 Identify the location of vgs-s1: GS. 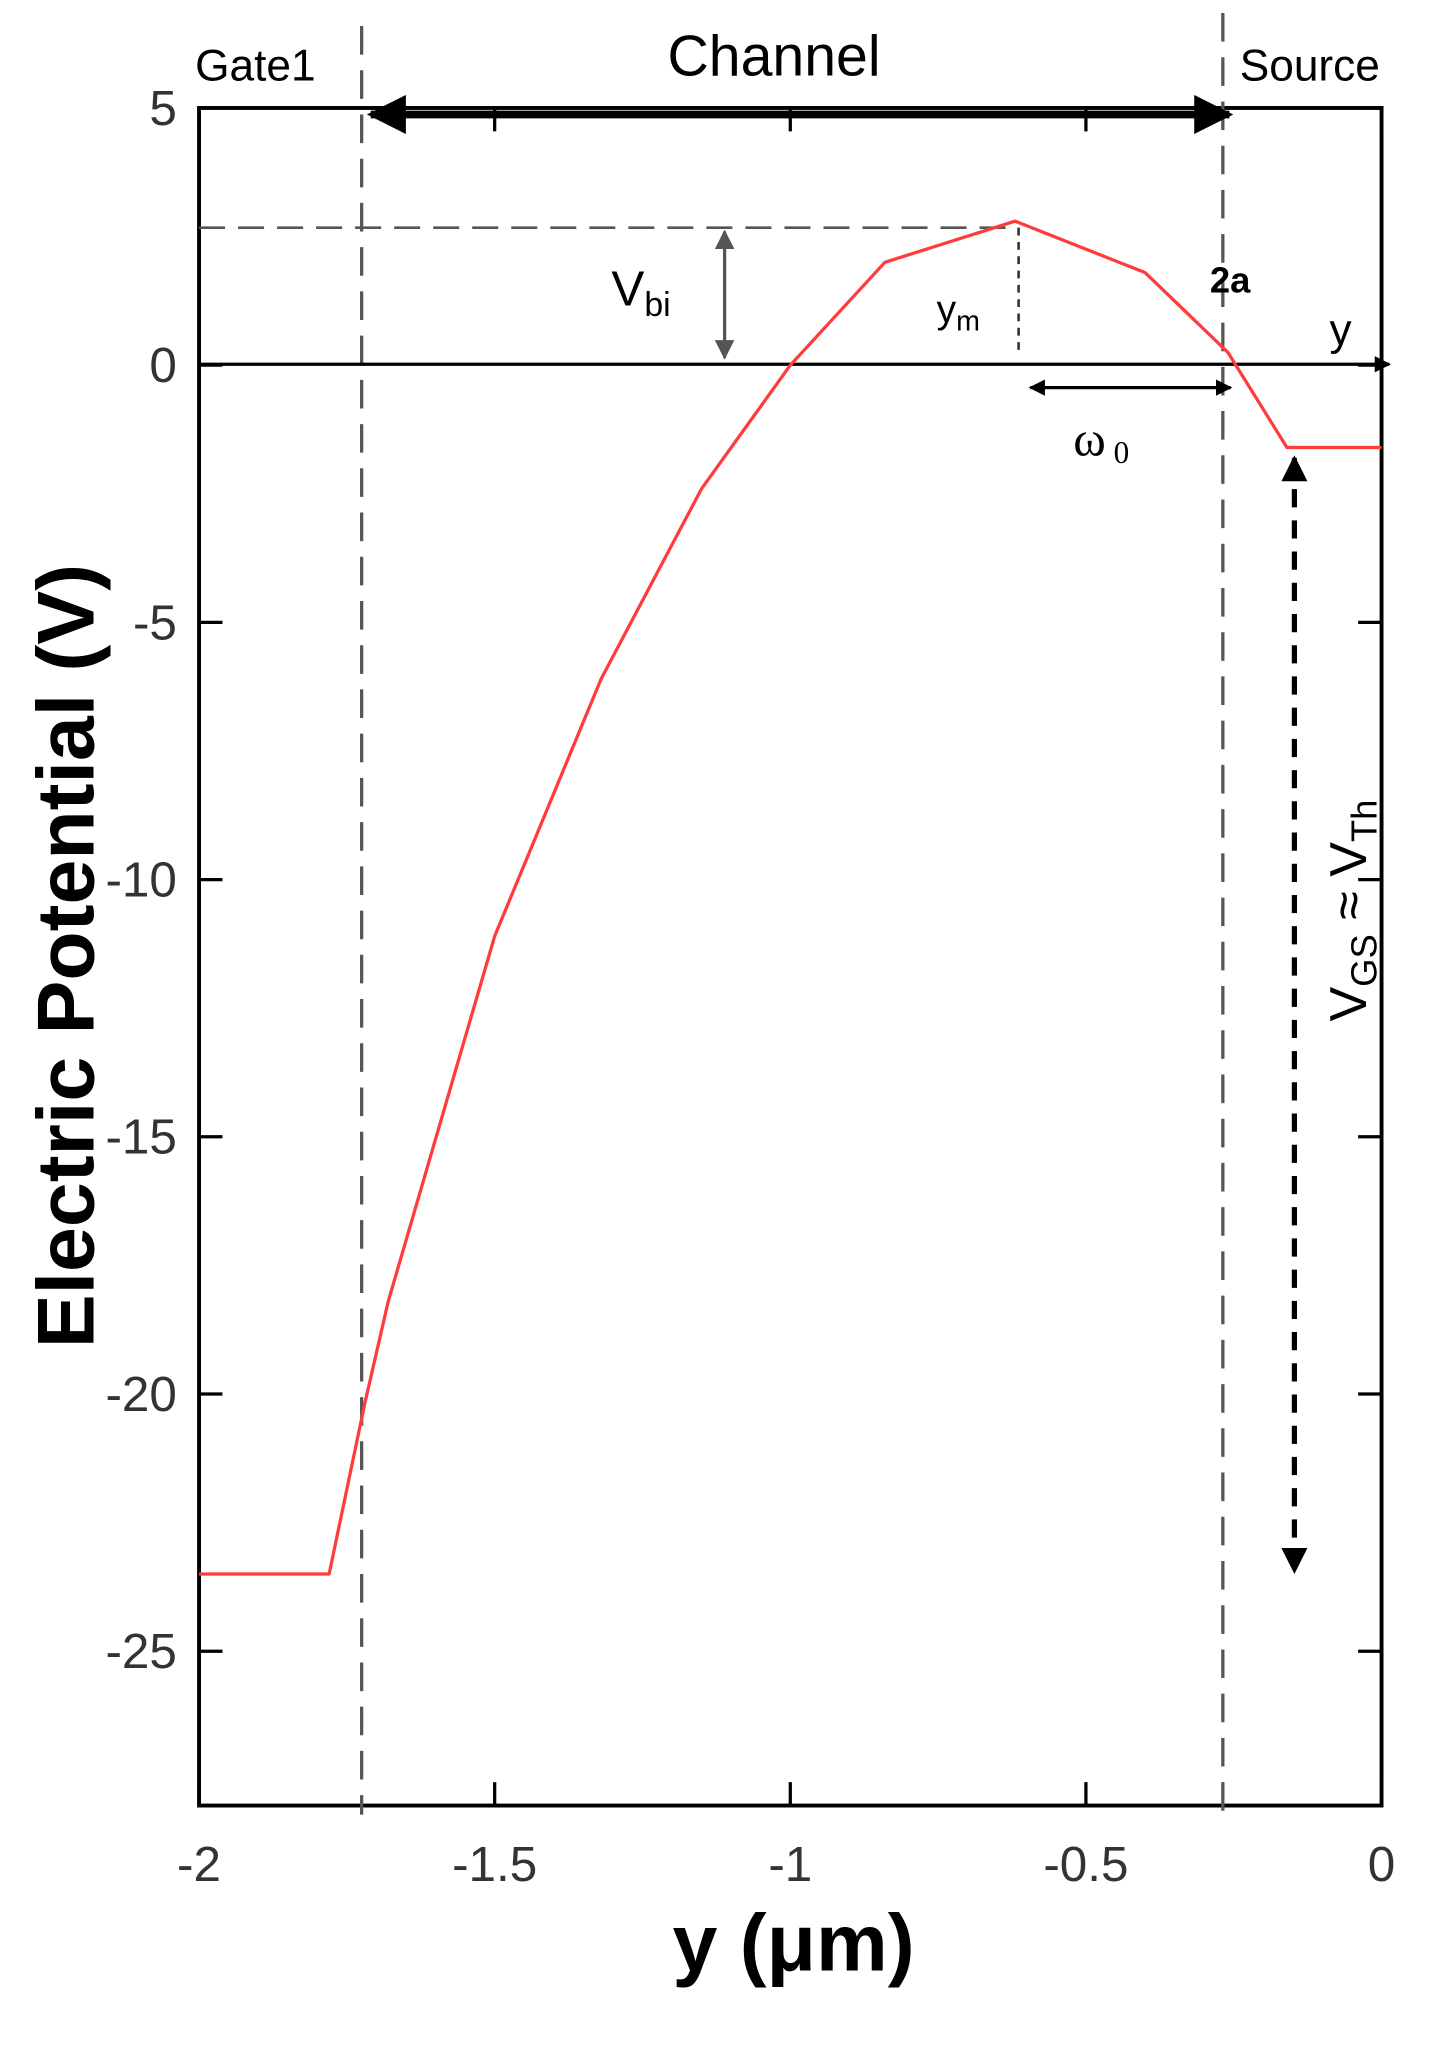
(1363, 960).